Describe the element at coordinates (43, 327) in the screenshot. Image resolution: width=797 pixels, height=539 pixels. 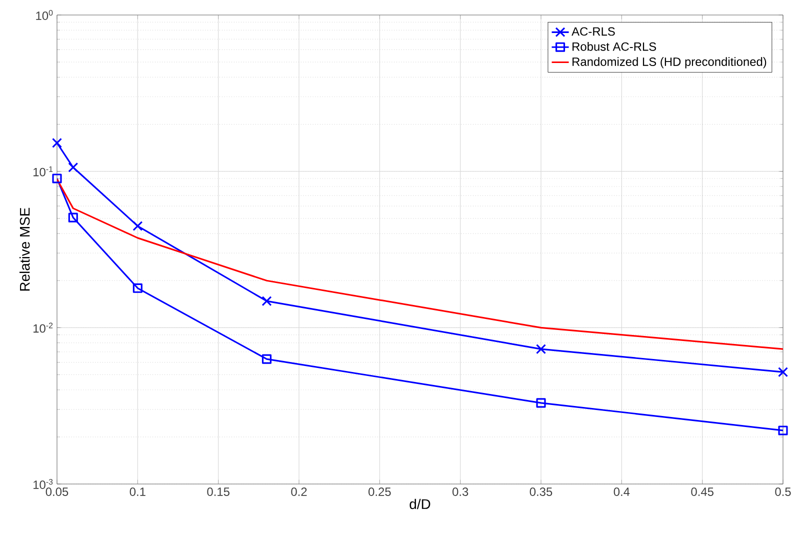
I see `y-tick-label: 10$^{-2}$` at that location.